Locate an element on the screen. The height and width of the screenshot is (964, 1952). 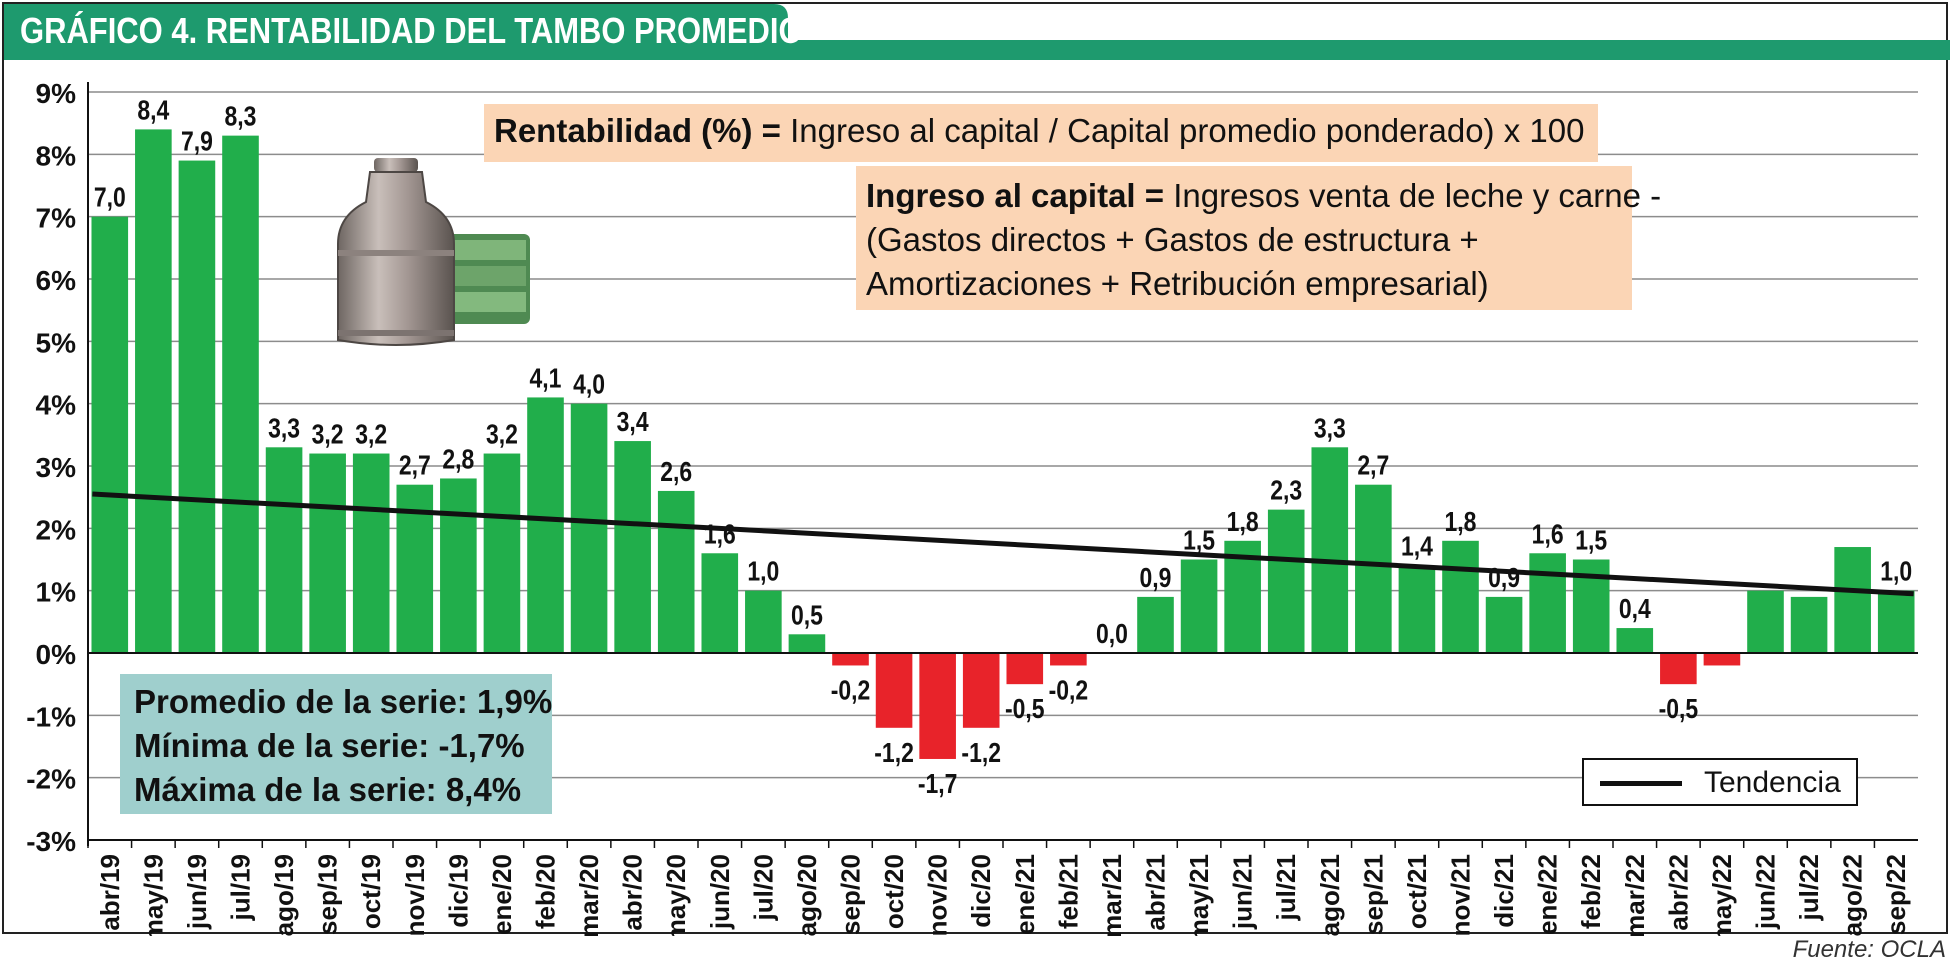
stats-average: Promedio de la serie: 1,9% is located at coordinates (343, 701).